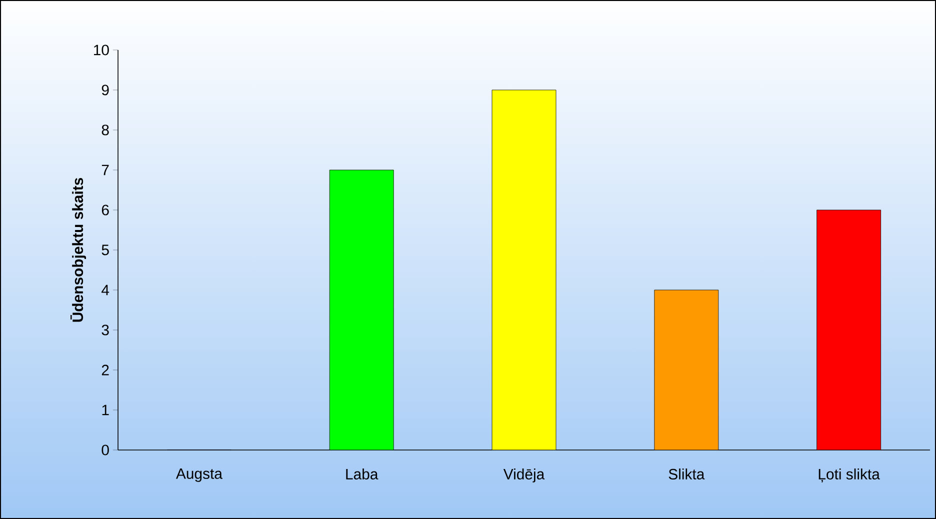 The image size is (936, 519). I want to click on y-tick-label: 10, so click(101, 50).